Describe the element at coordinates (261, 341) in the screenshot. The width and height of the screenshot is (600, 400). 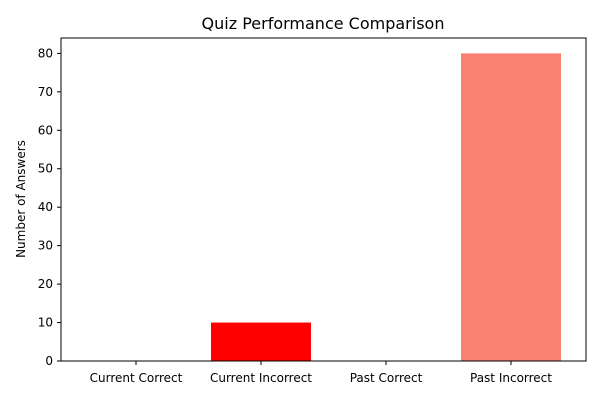
I see `bar-current-incorrect` at that location.